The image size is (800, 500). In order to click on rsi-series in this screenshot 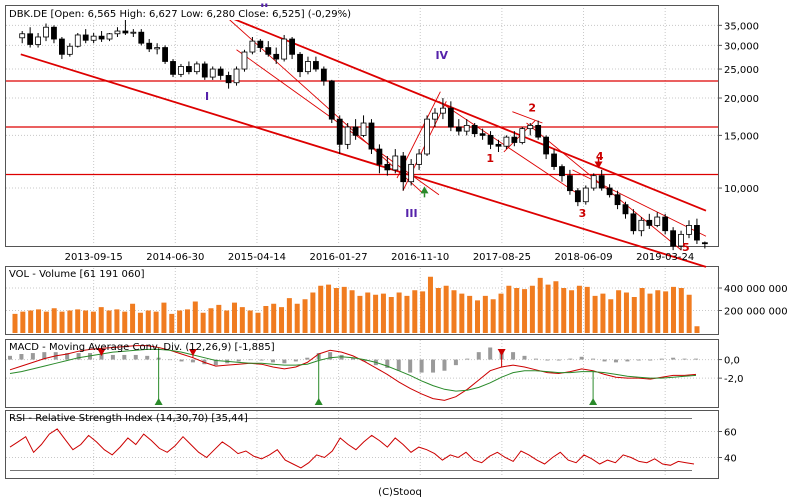, I will do `click(352, 444)`.